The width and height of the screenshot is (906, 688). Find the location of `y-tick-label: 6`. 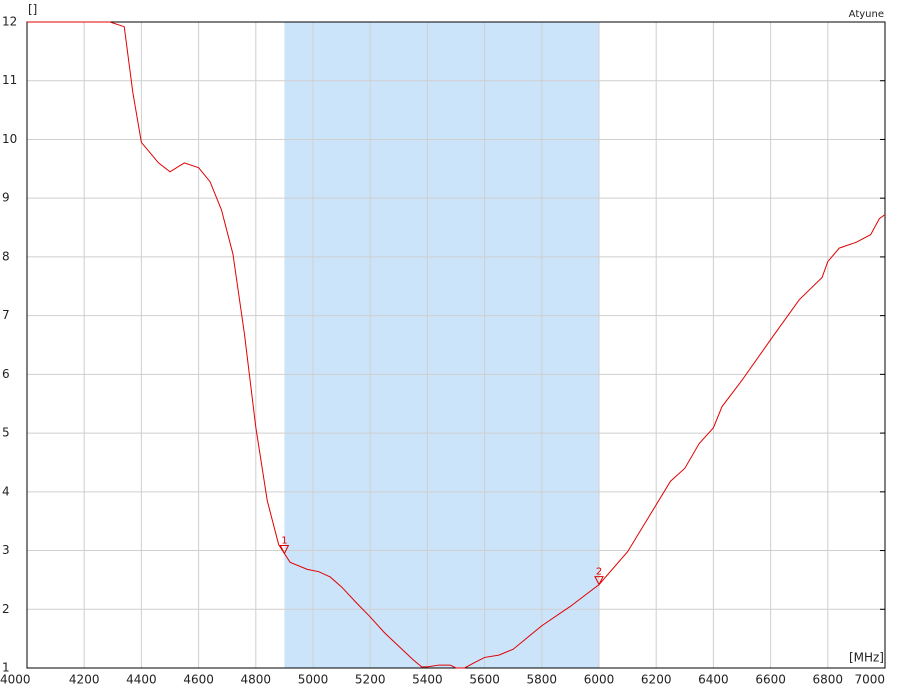

y-tick-label: 6 is located at coordinates (6, 374).